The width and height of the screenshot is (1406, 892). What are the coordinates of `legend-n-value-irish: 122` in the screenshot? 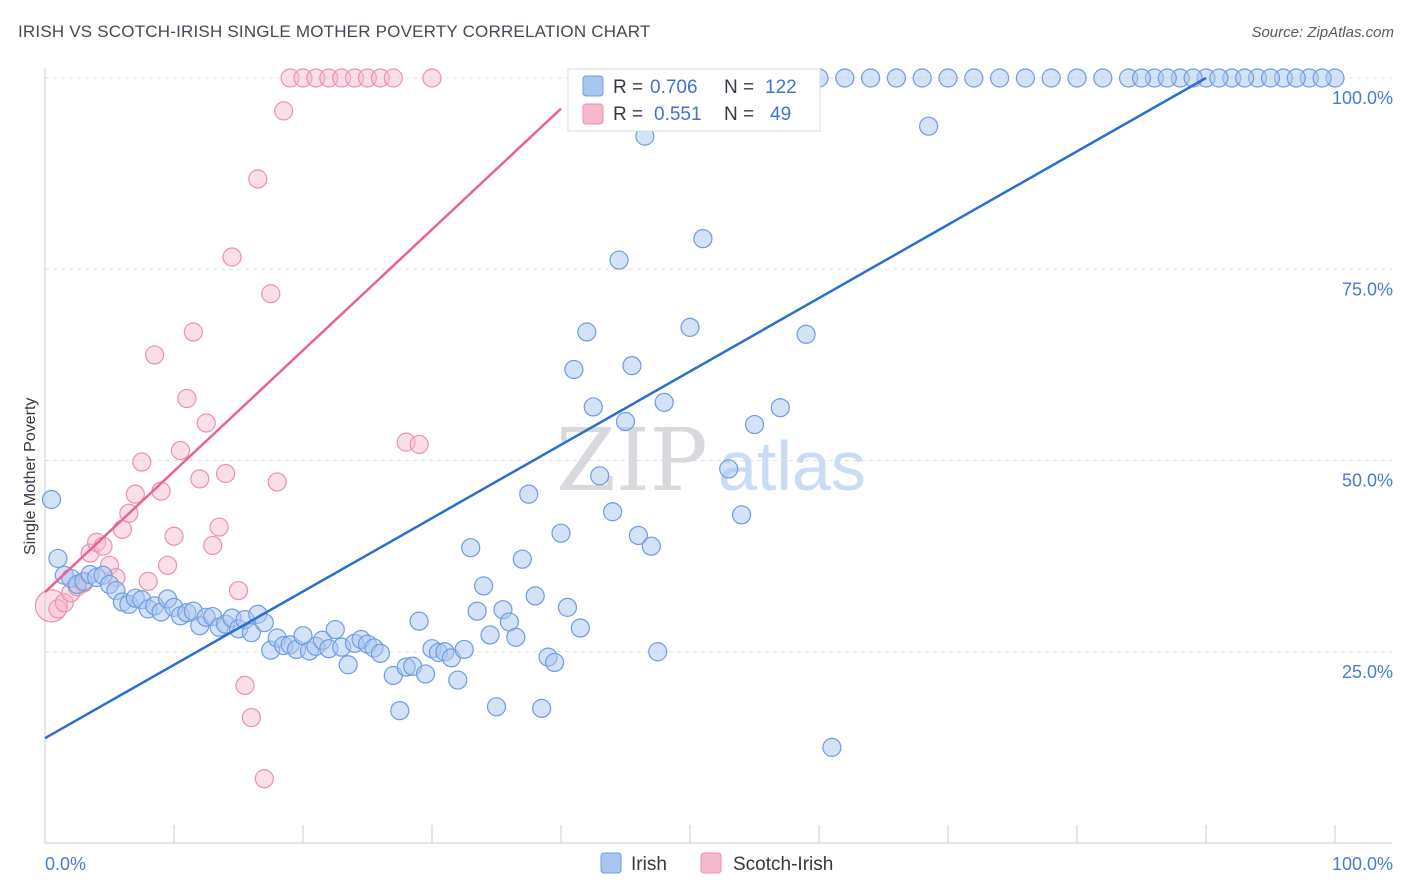 It's located at (781, 87).